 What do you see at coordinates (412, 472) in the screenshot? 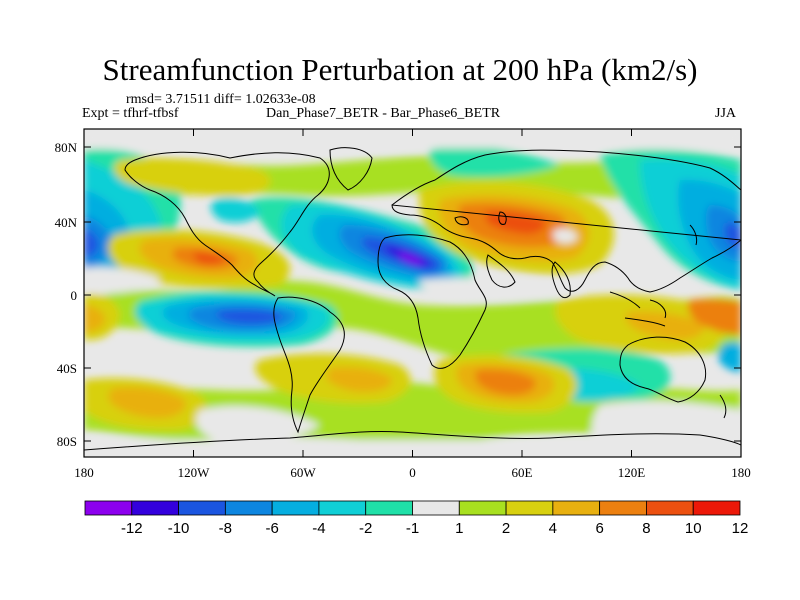
I see `lon-label-0: 0` at bounding box center [412, 472].